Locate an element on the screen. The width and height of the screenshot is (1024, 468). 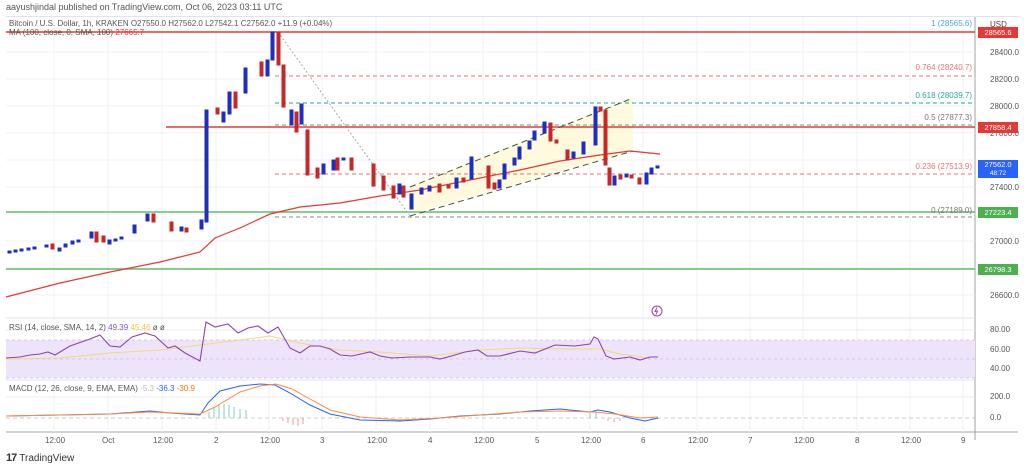
fib-label-0618: 0.618 (28039.7) is located at coordinates (944, 95).